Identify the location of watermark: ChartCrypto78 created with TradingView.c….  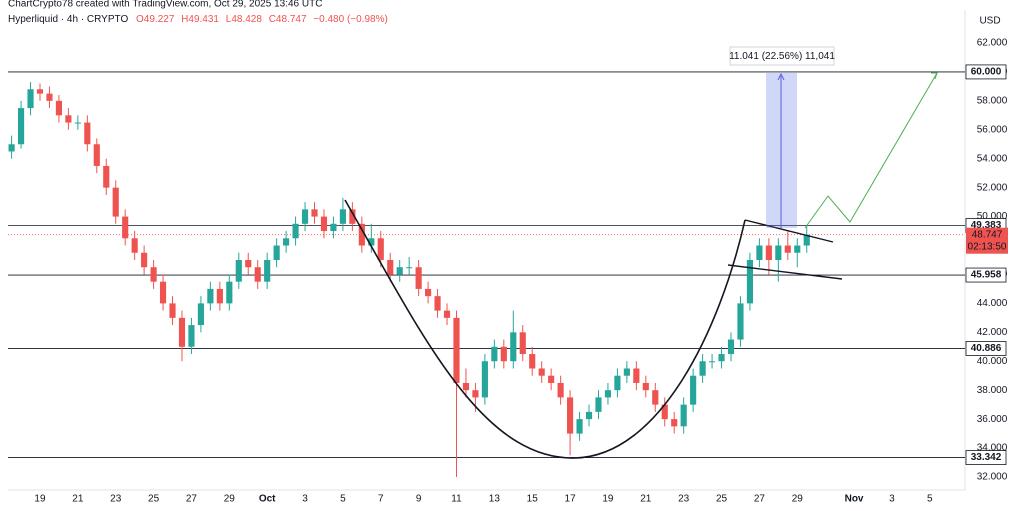
(165, 5).